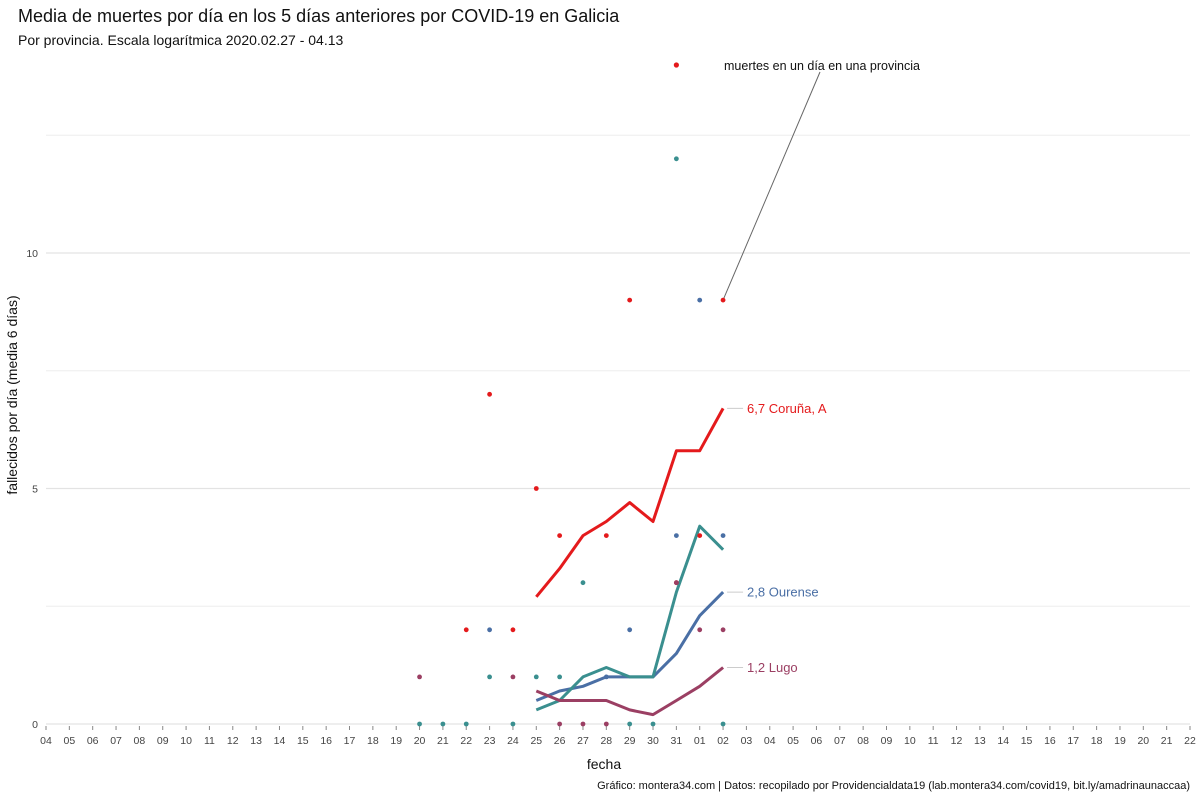 Image resolution: width=1200 pixels, height=800 pixels. Describe the element at coordinates (747, 741) in the screenshot. I see `x-tick-label: 03` at that location.